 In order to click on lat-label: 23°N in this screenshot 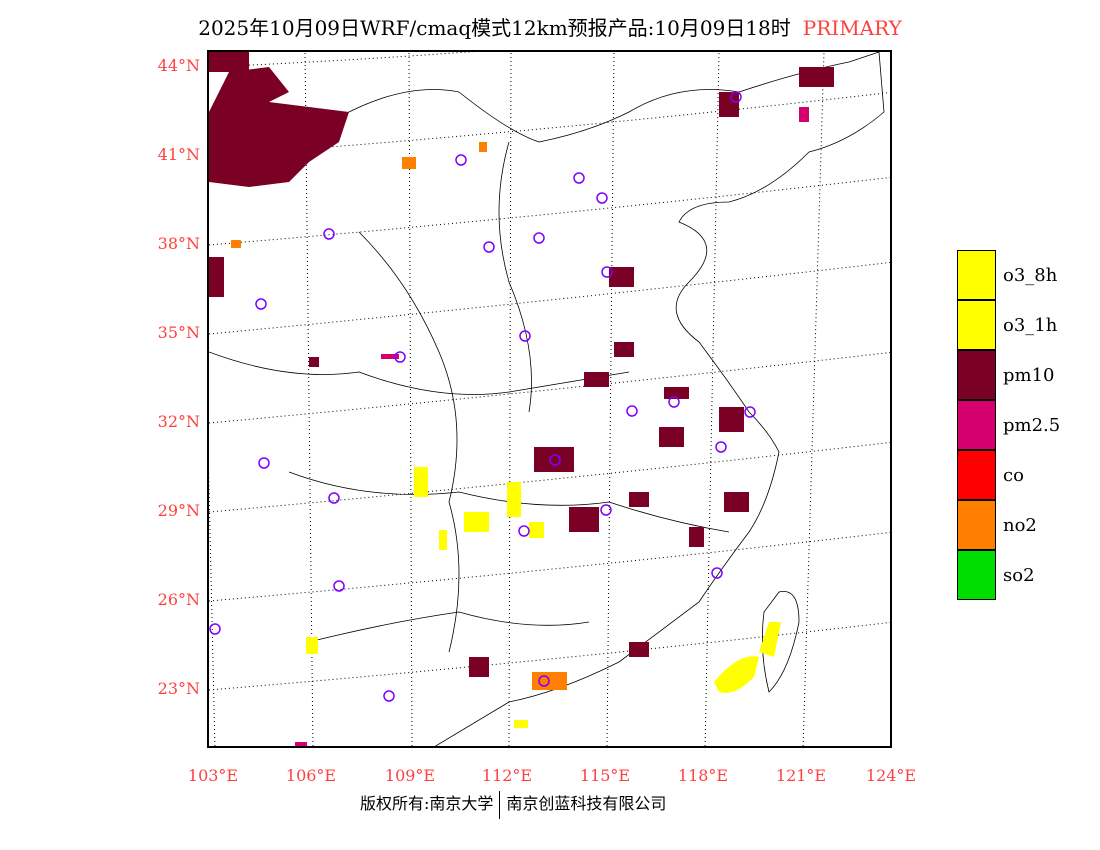, I will do `click(178, 688)`.